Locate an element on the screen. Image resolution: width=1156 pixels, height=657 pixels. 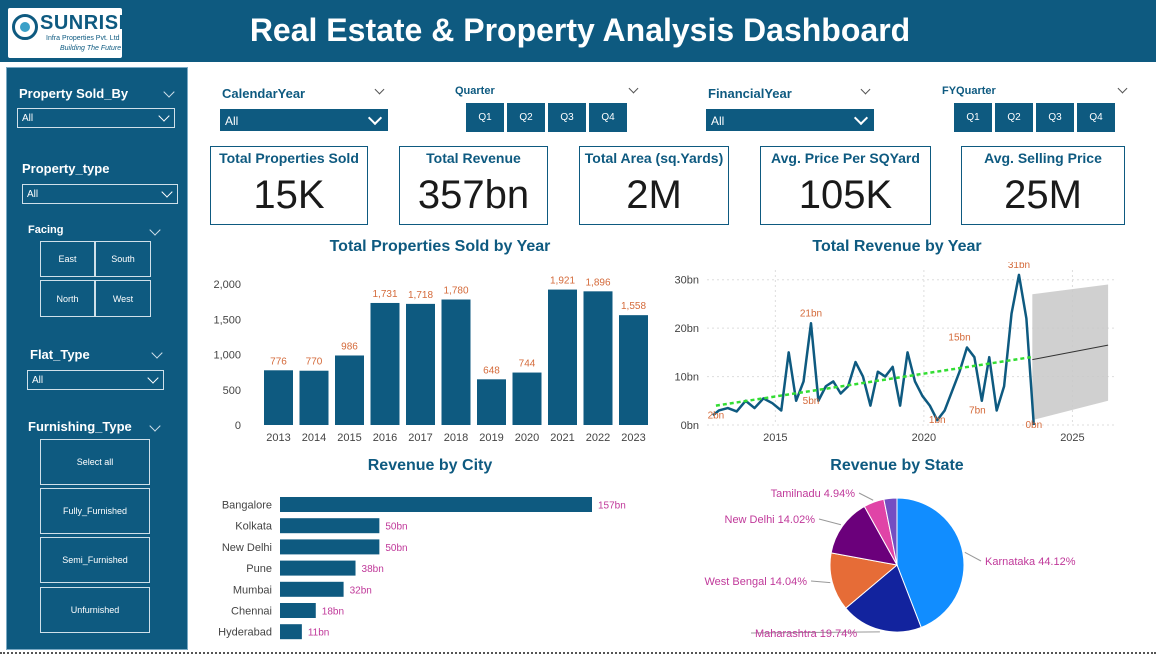
revenue-state-chart-title: Revenue by State is located at coordinates (897, 465).